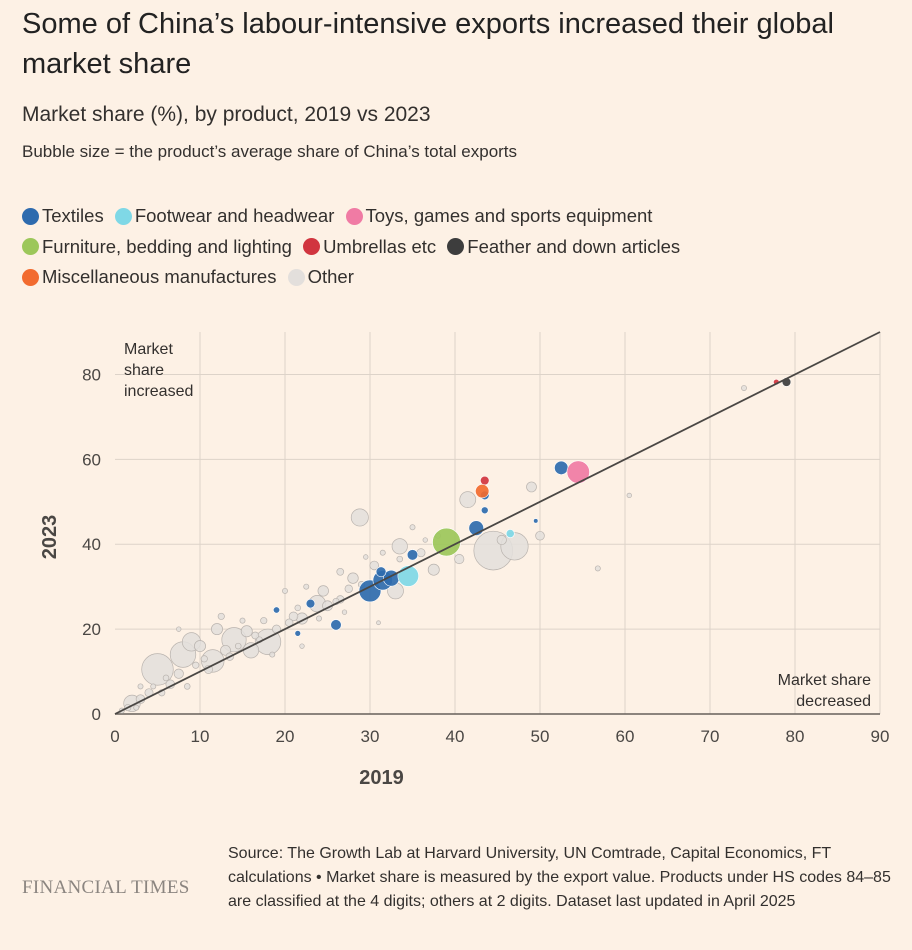 This screenshot has height=950, width=912. I want to click on y-tick-label: 60, so click(91, 459).